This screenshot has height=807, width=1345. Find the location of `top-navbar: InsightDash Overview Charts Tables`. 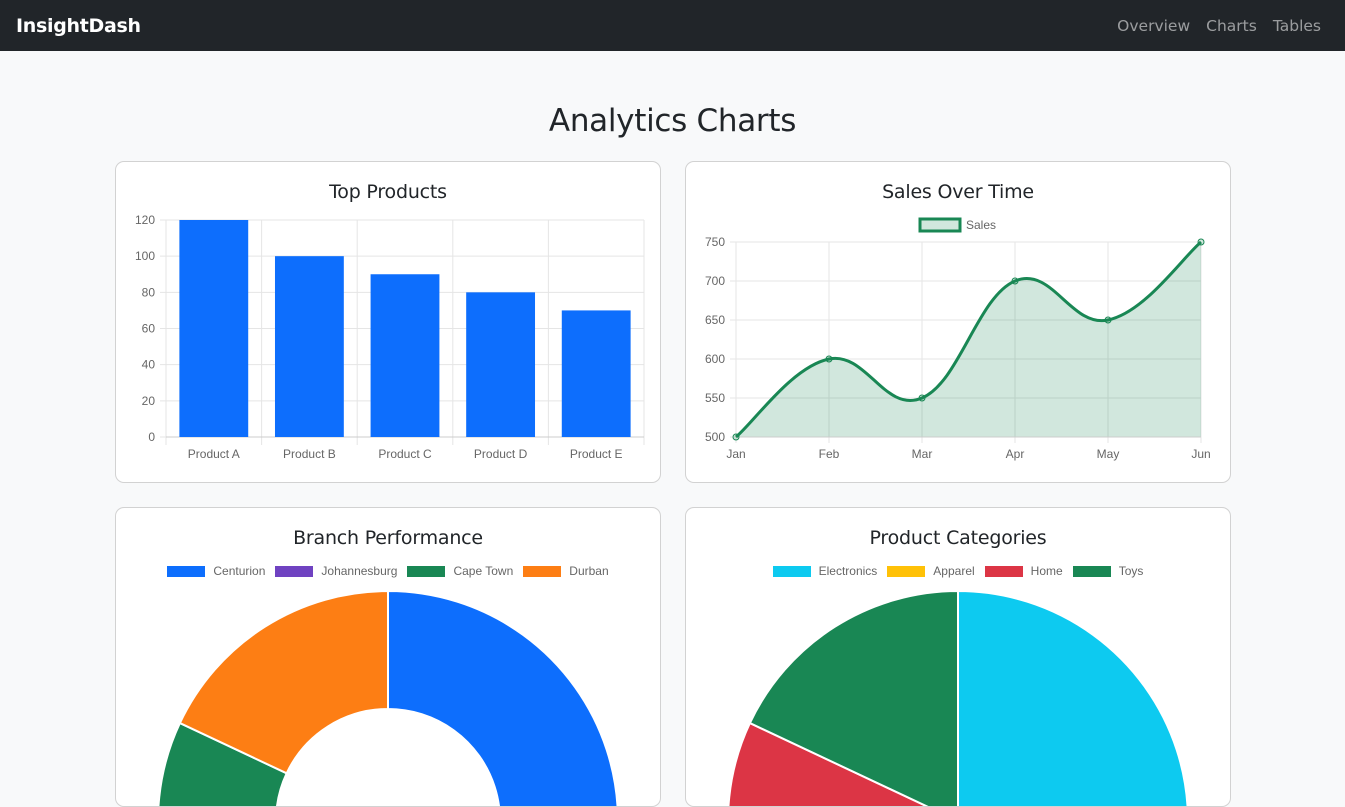

top-navbar: InsightDash Overview Charts Tables is located at coordinates (672, 25).